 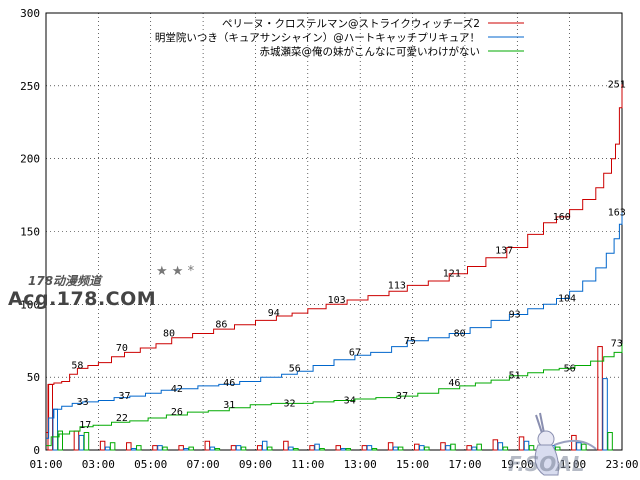 I want to click on data-label: 113, so click(x=397, y=285).